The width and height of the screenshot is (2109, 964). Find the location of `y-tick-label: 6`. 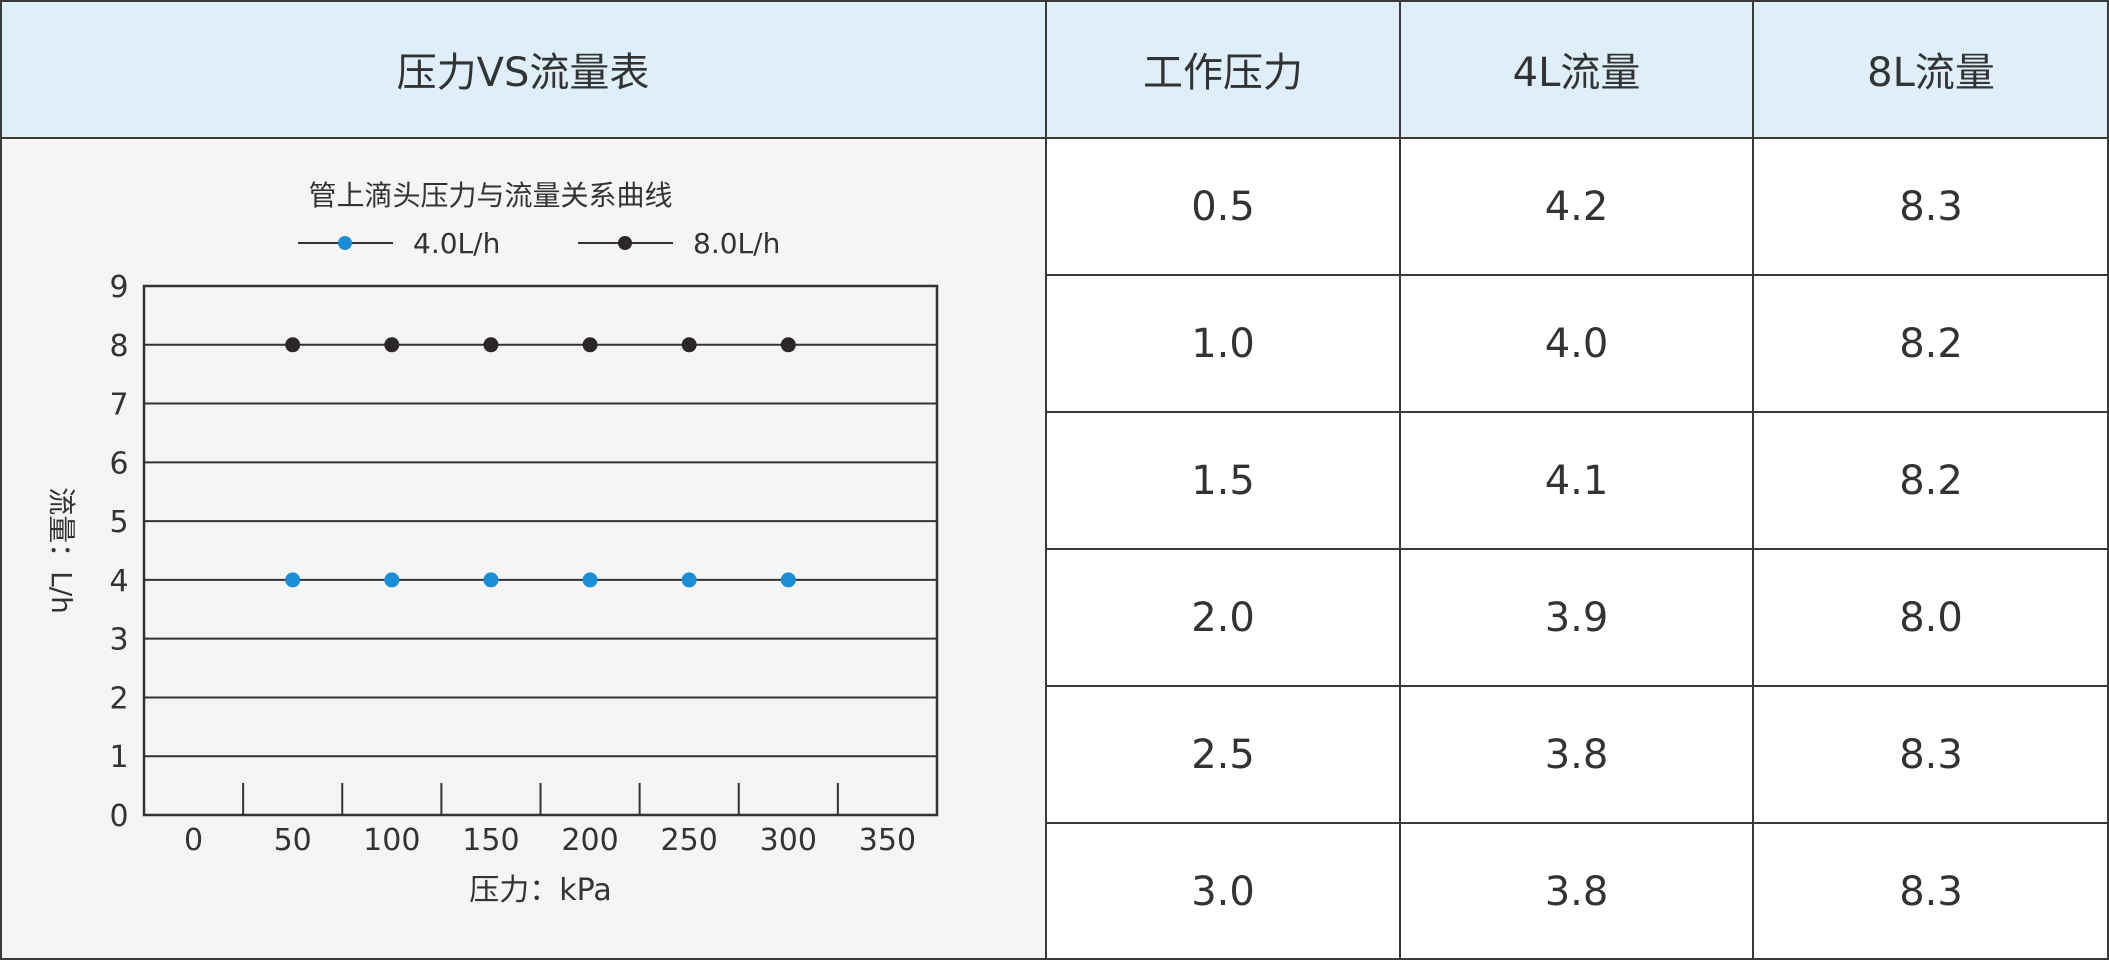

y-tick-label: 6 is located at coordinates (118, 463).